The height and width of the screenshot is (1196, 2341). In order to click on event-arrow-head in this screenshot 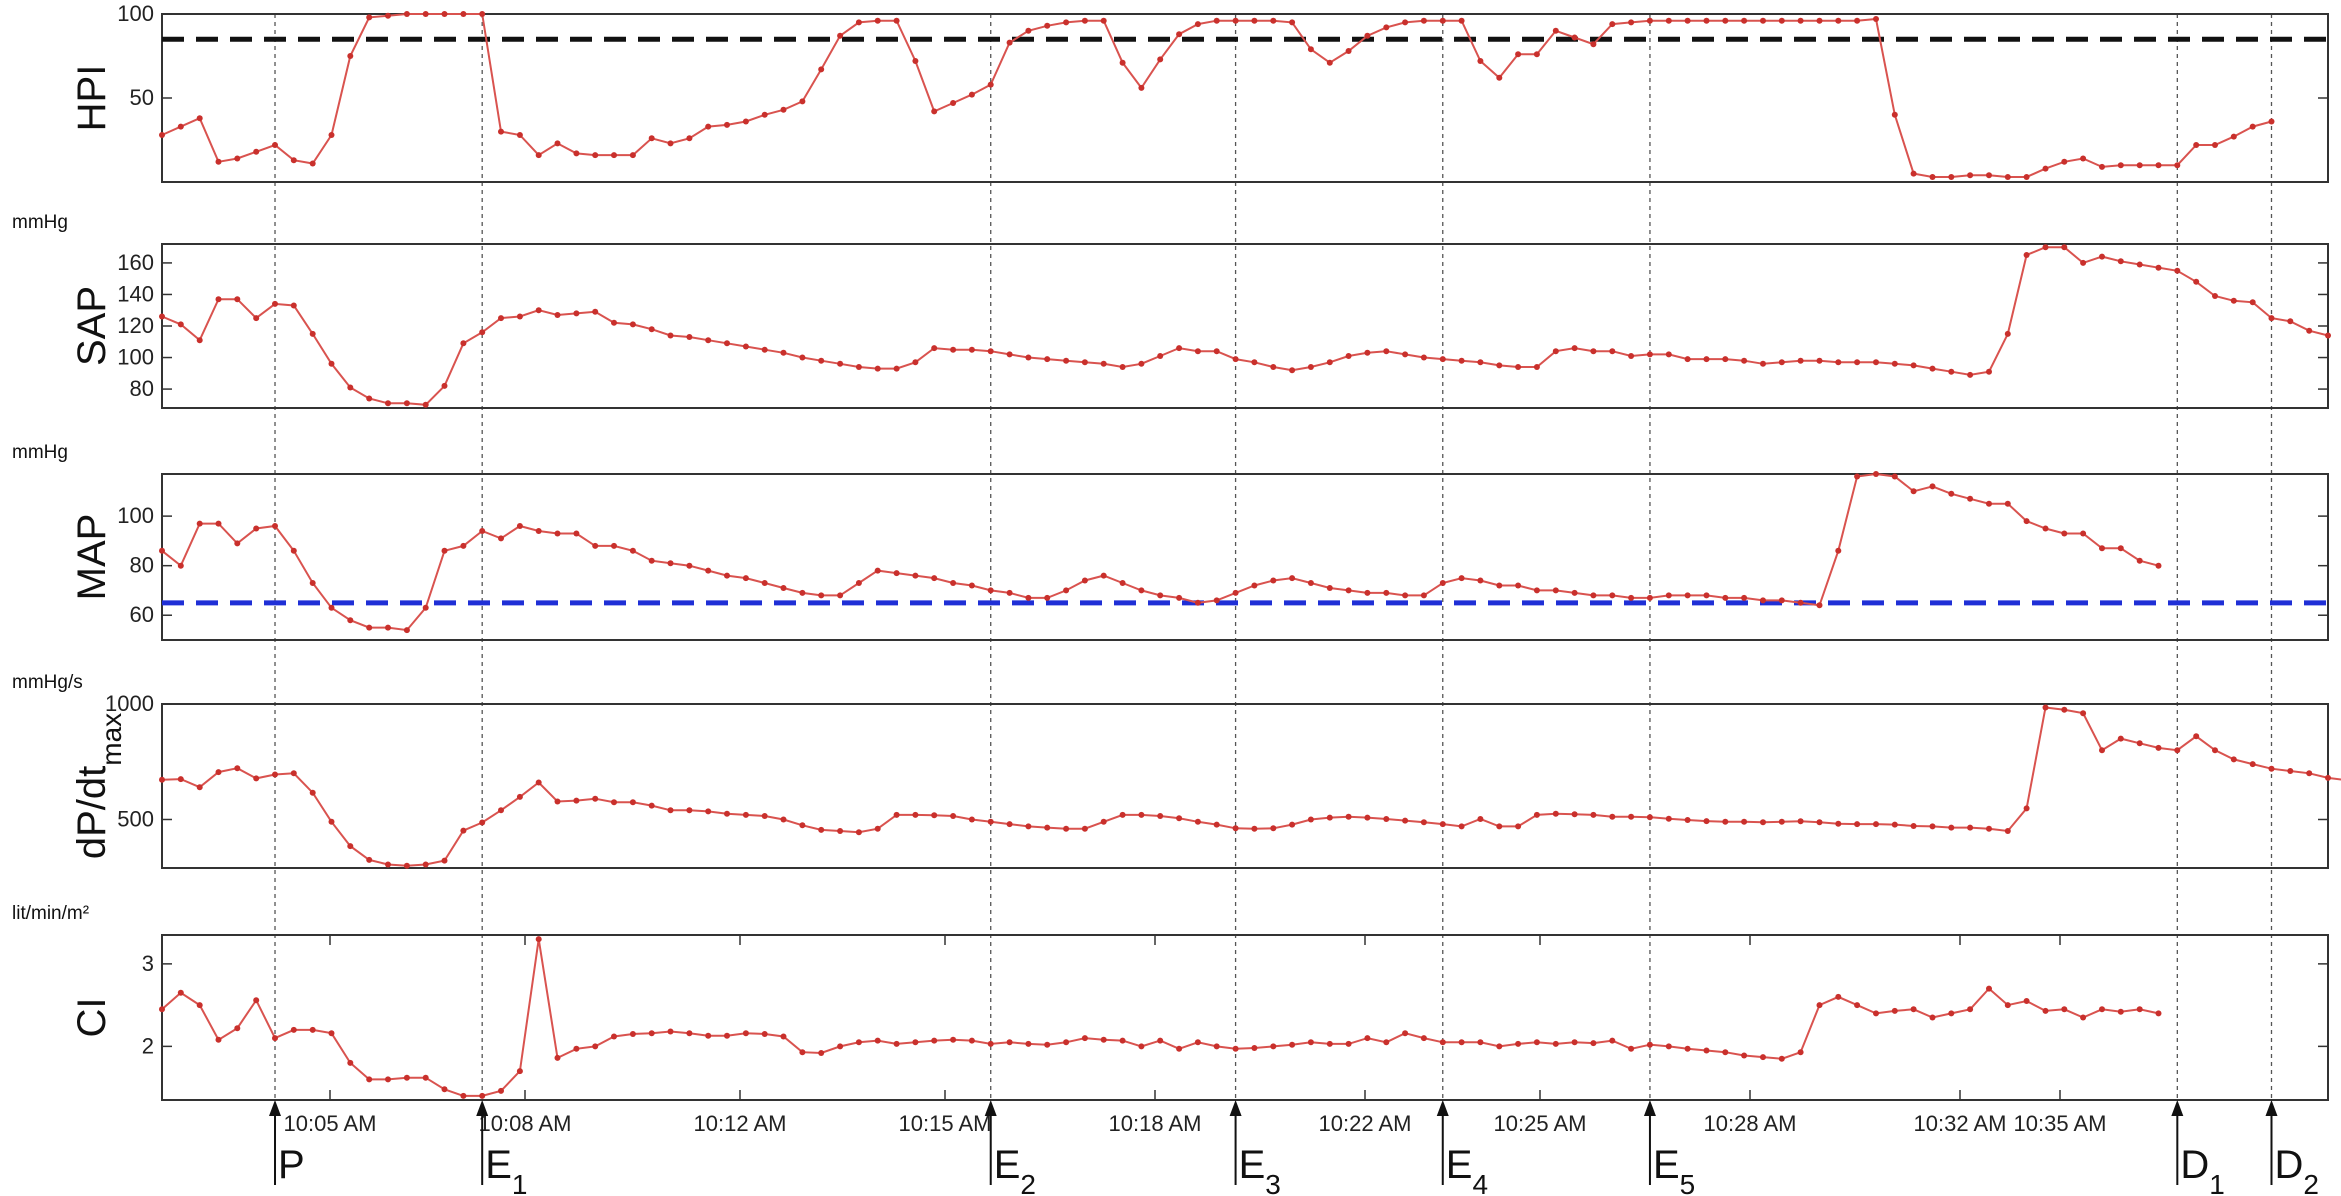, I will do `click(275, 1108)`.